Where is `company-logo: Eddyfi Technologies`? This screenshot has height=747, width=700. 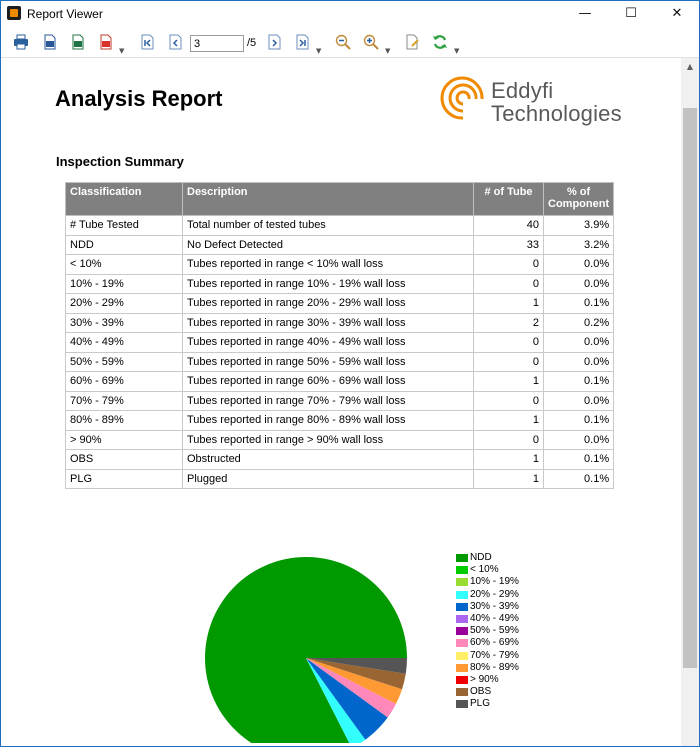
company-logo: Eddyfi Technologies is located at coordinates (529, 100).